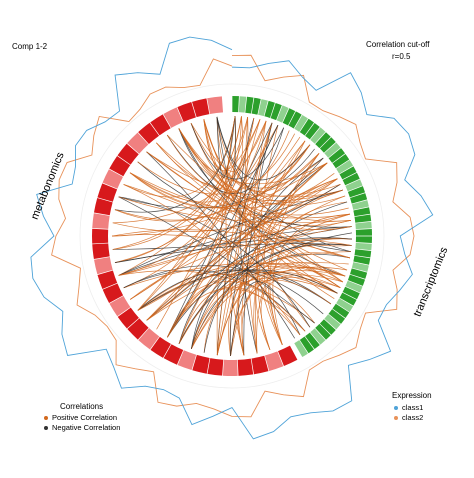 This screenshot has width=474, height=478. Describe the element at coordinates (46, 428) in the screenshot. I see `negative-swatch` at that location.